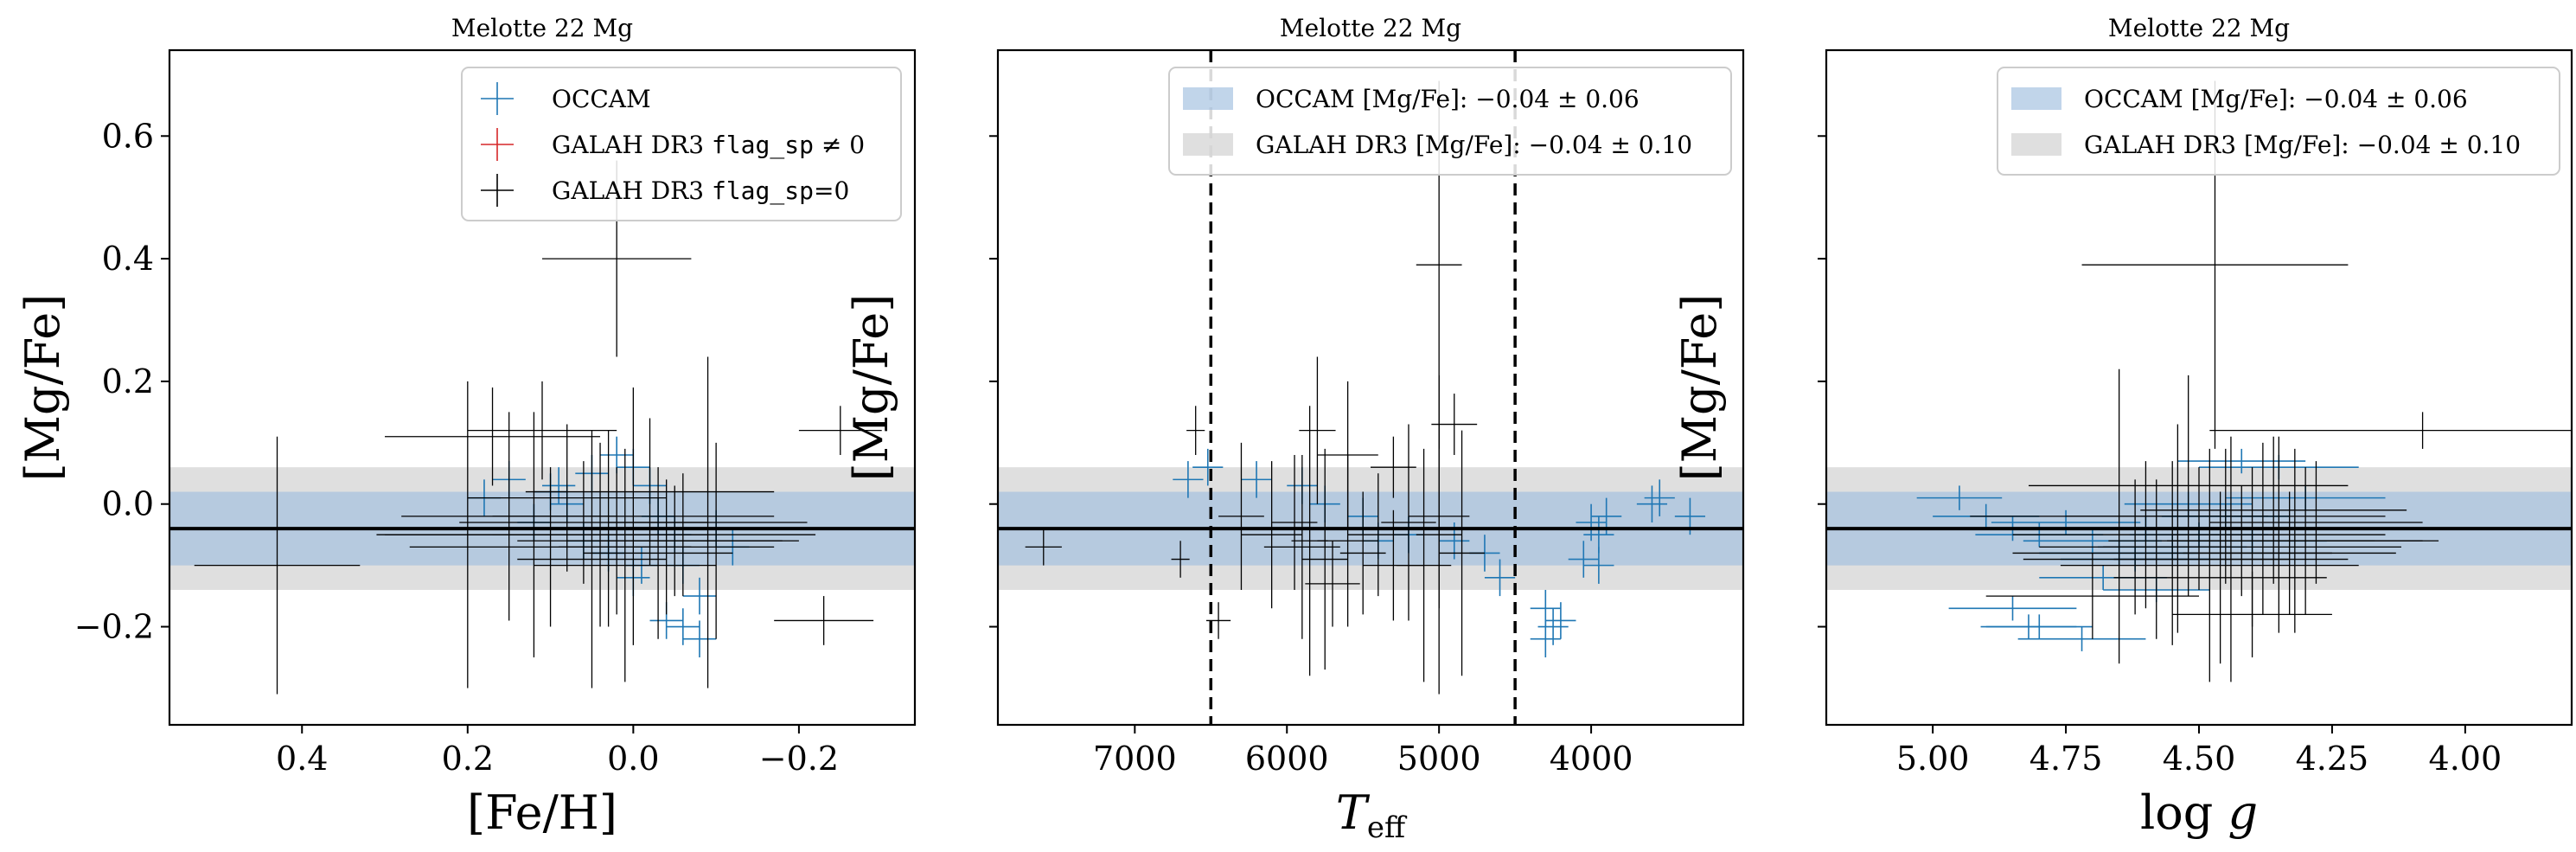 This screenshot has height=852, width=2576. What do you see at coordinates (2332, 759) in the screenshot?
I see `x-tick-label-3: 4.25` at bounding box center [2332, 759].